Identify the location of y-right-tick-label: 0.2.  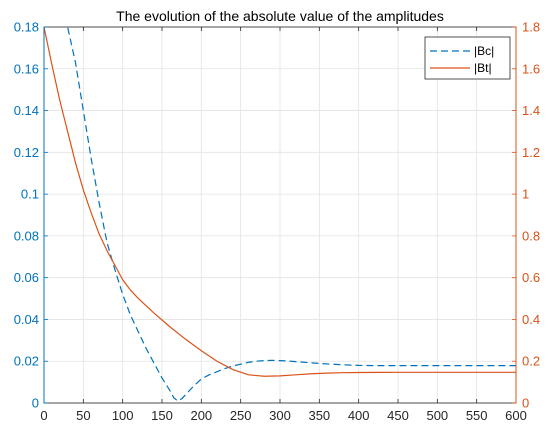
(531, 361).